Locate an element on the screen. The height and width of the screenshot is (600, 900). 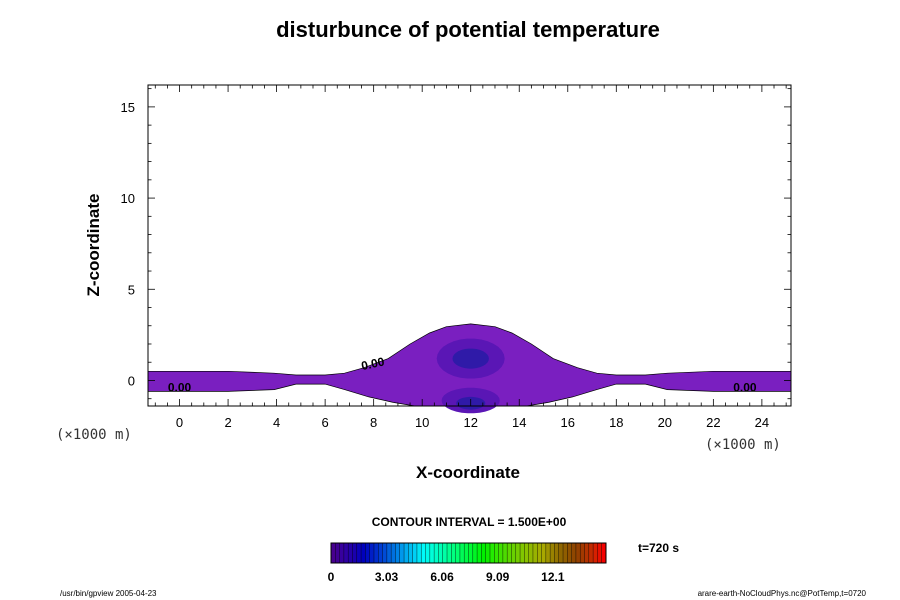
contour-interval: CONTOUR INTERVAL = 1.500E+00 is located at coordinates (469, 522).